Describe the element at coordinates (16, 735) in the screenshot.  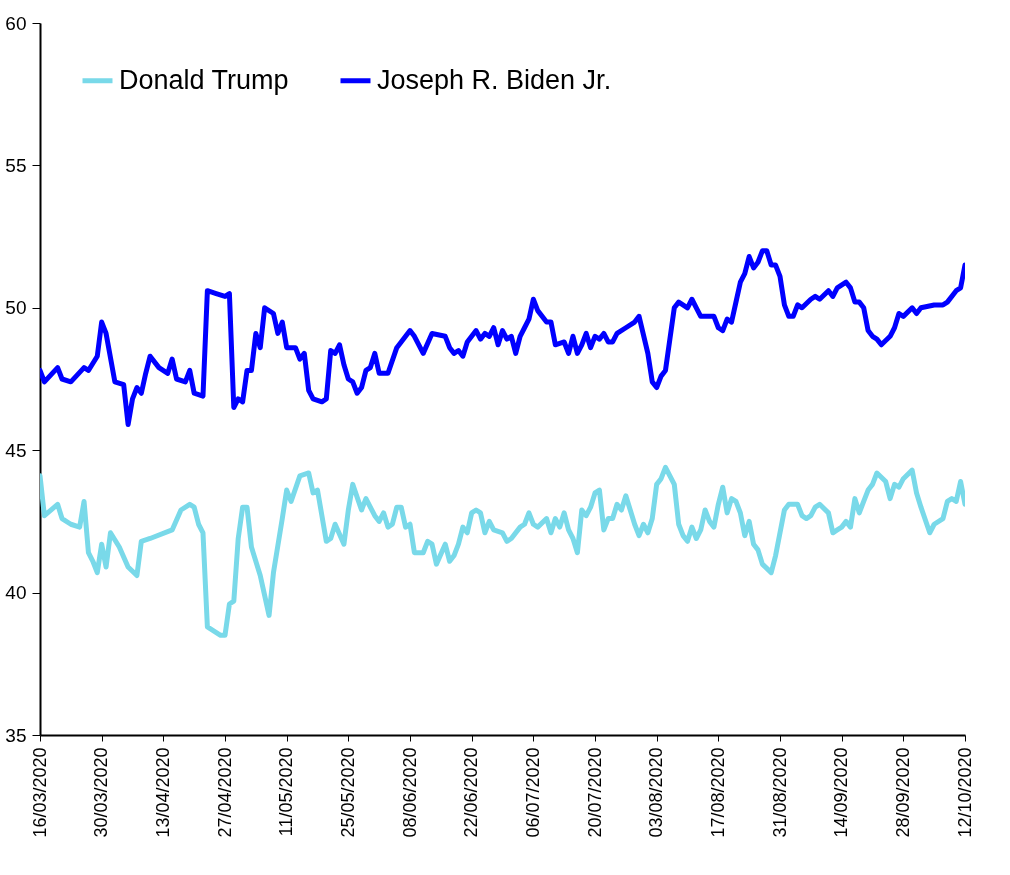
I see `y-tick-label: 35` at that location.